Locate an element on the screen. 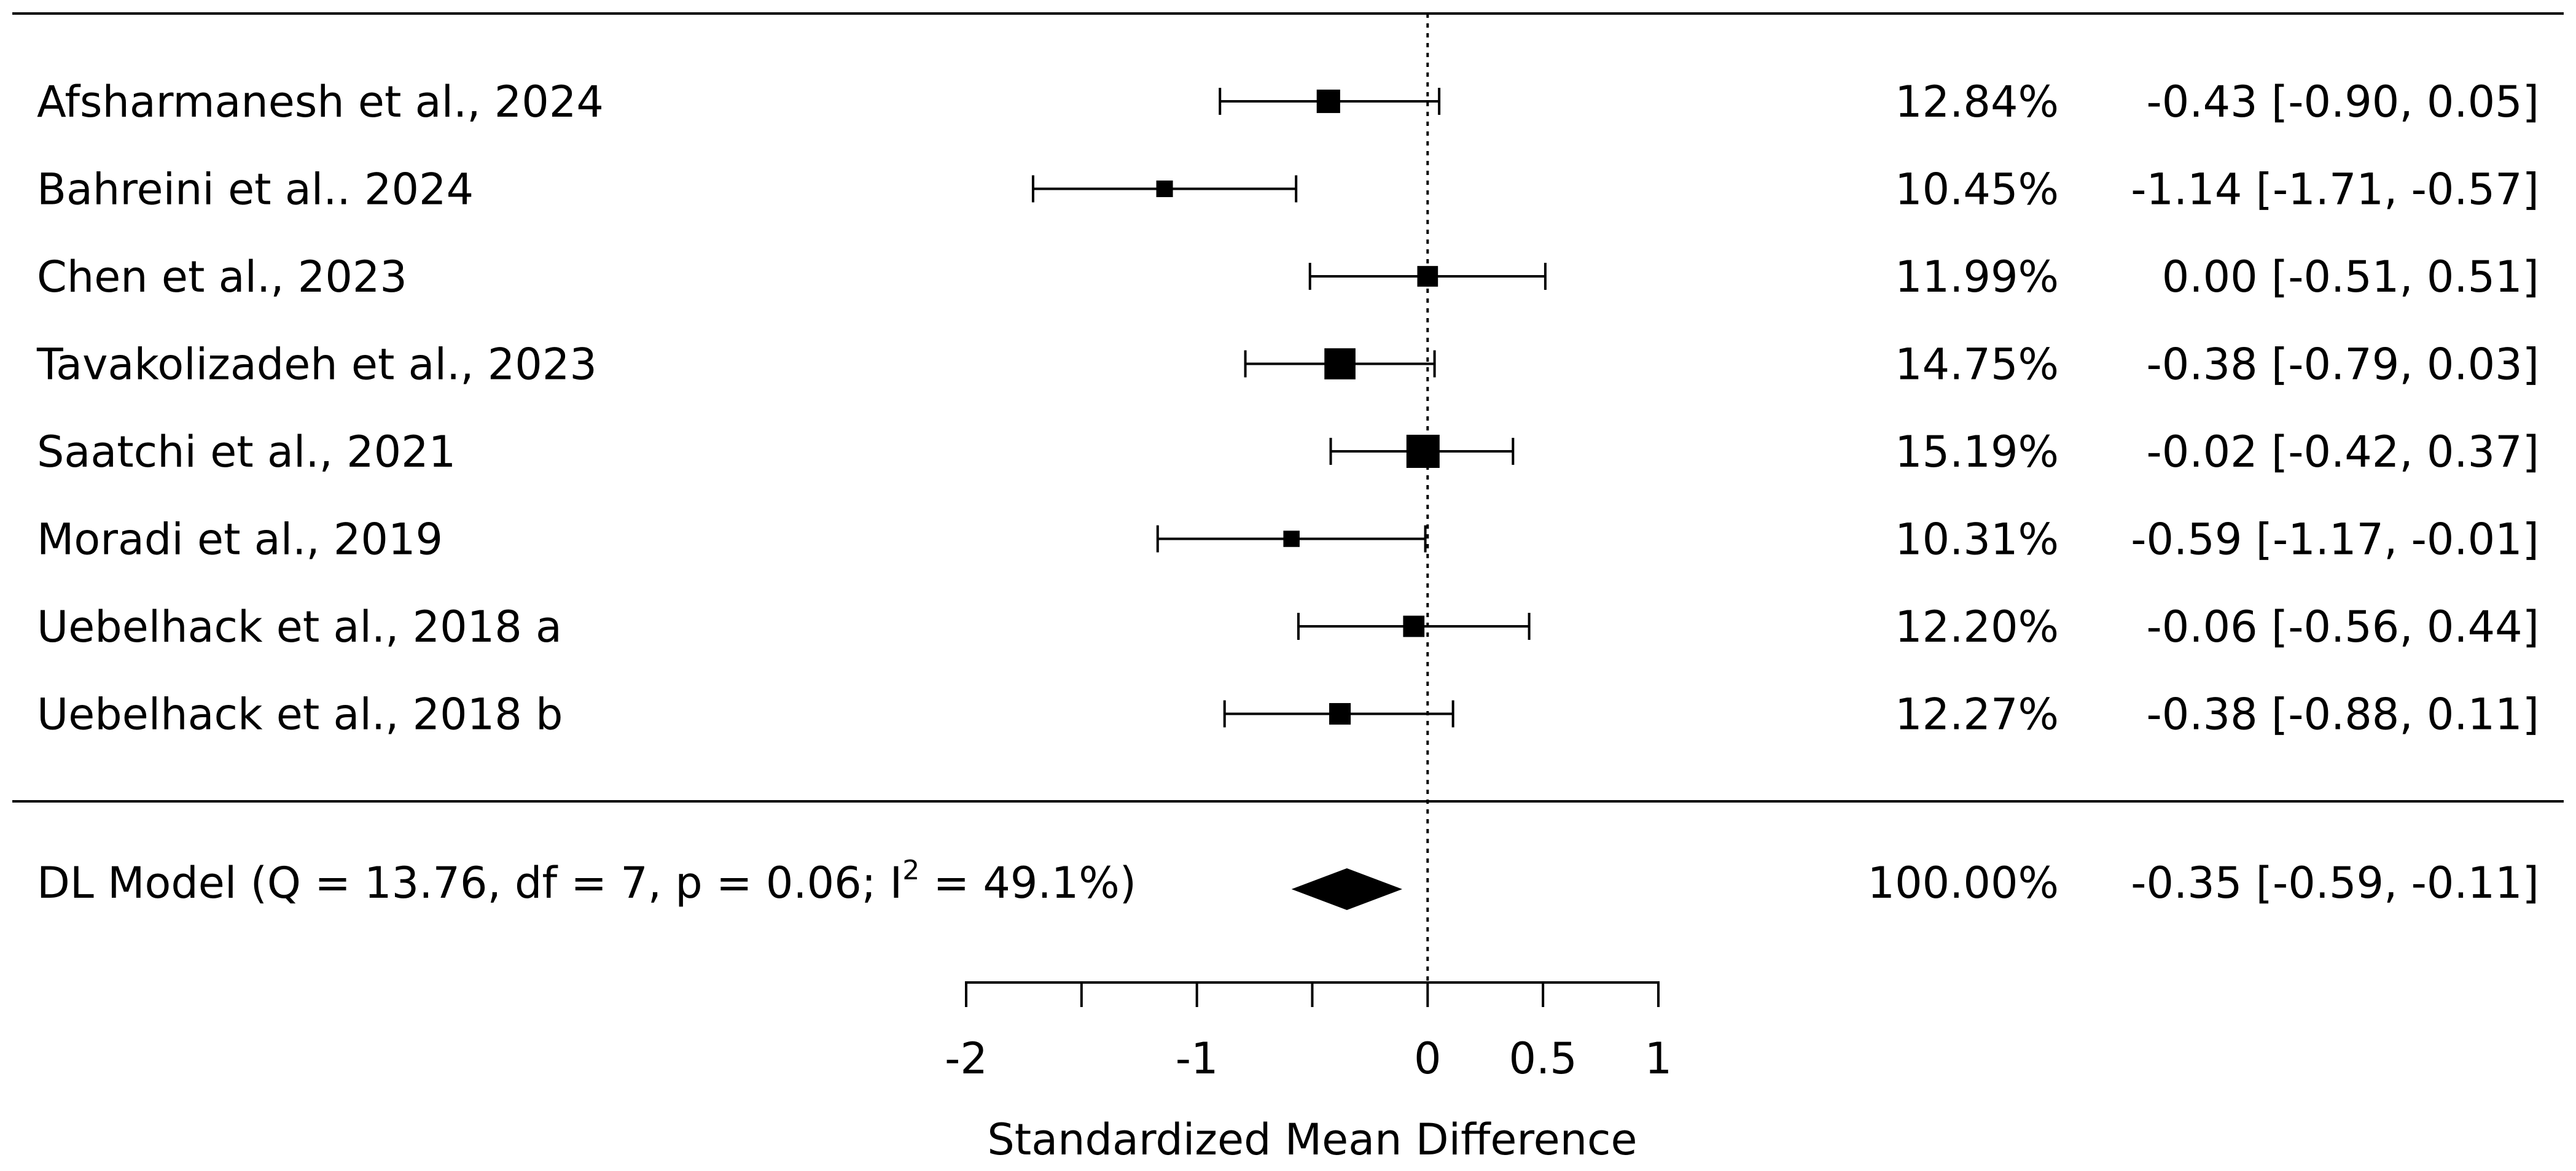  study-weight: 11.99% is located at coordinates (1977, 277).